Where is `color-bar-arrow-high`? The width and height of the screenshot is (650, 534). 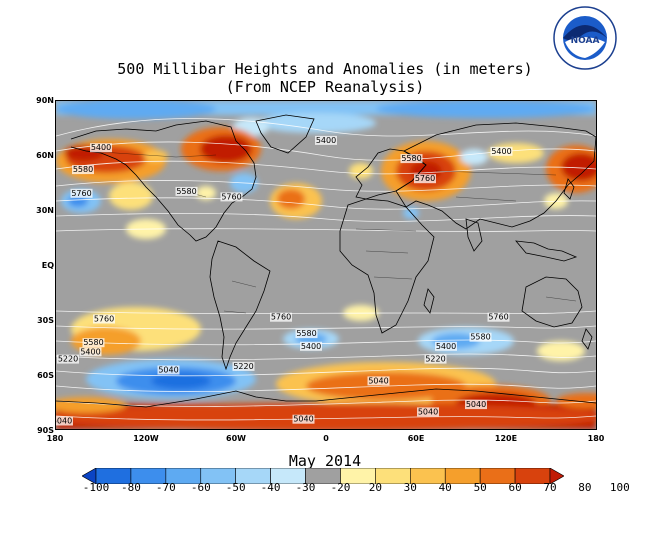 color-bar-arrow-high is located at coordinates (556, 476).